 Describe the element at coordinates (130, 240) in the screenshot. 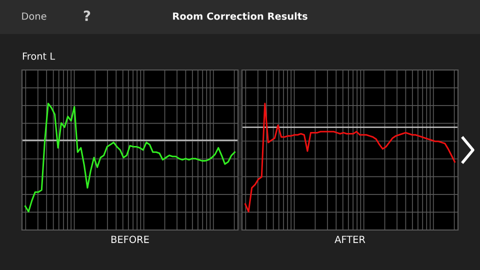

I see `x-axis-title: BEFORE` at that location.